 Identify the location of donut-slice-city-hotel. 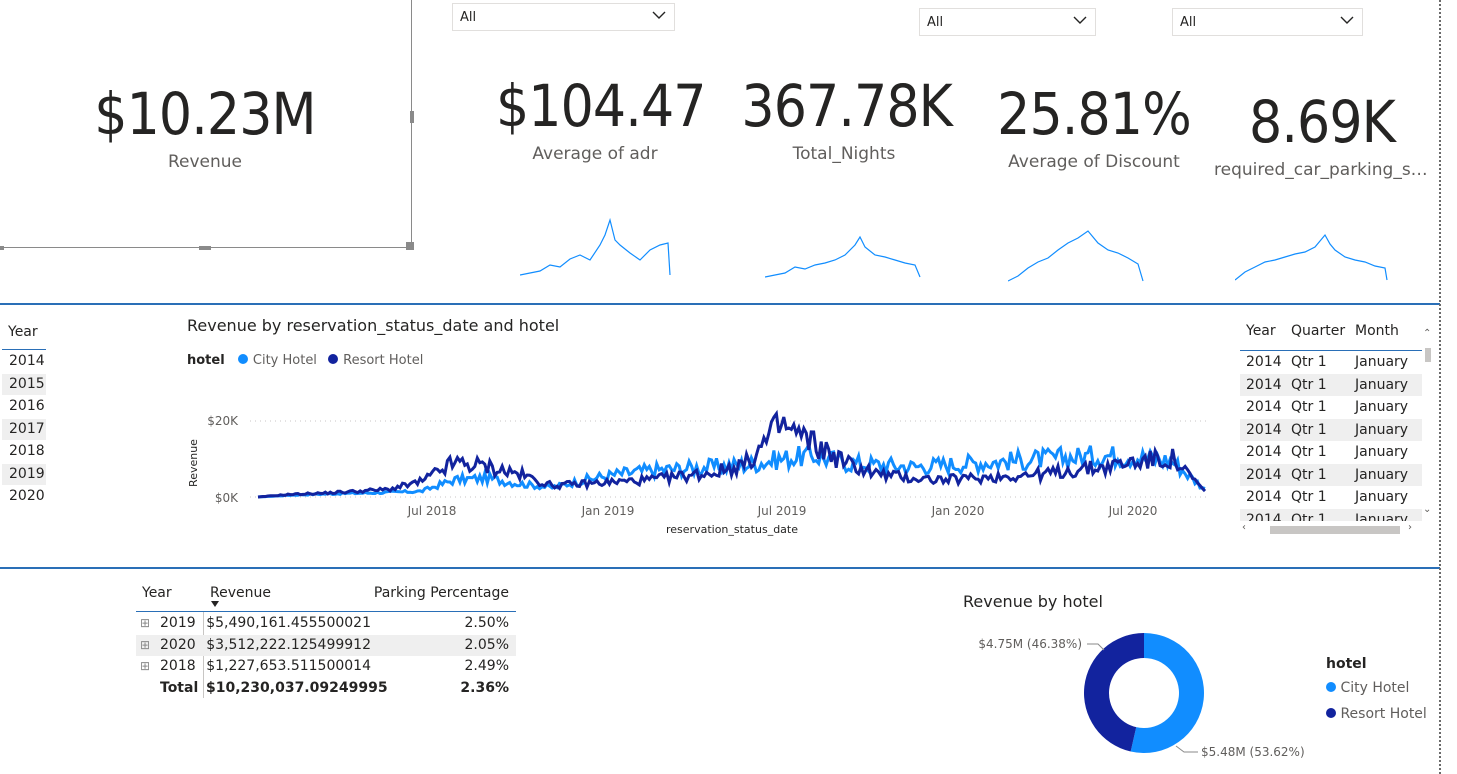
(1167, 693).